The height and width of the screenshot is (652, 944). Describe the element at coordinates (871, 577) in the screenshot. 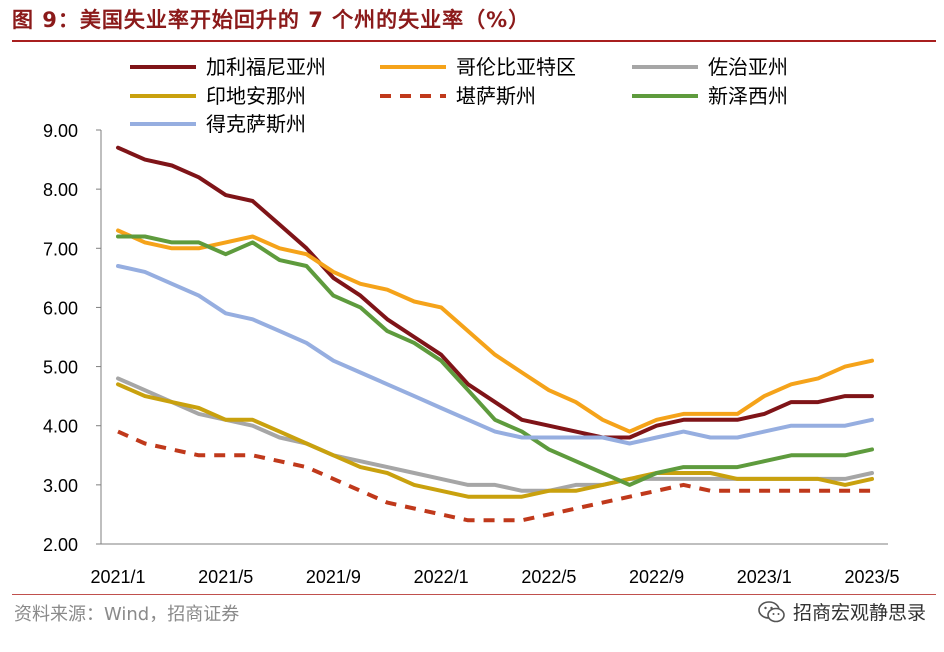

I see `x-tick-label: 2023/5` at that location.